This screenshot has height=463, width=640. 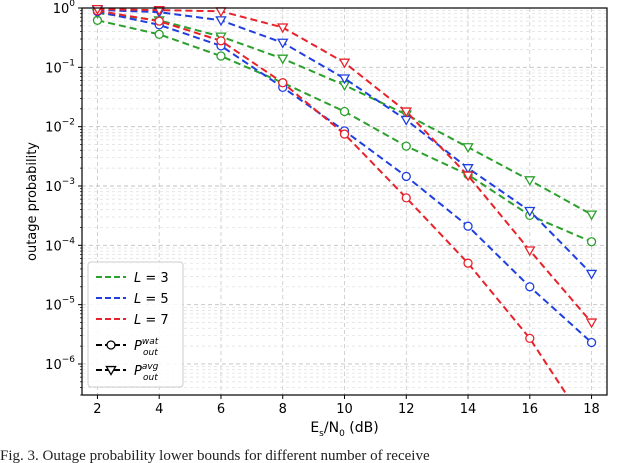 I want to click on x-tick-label: 16, so click(x=530, y=409).